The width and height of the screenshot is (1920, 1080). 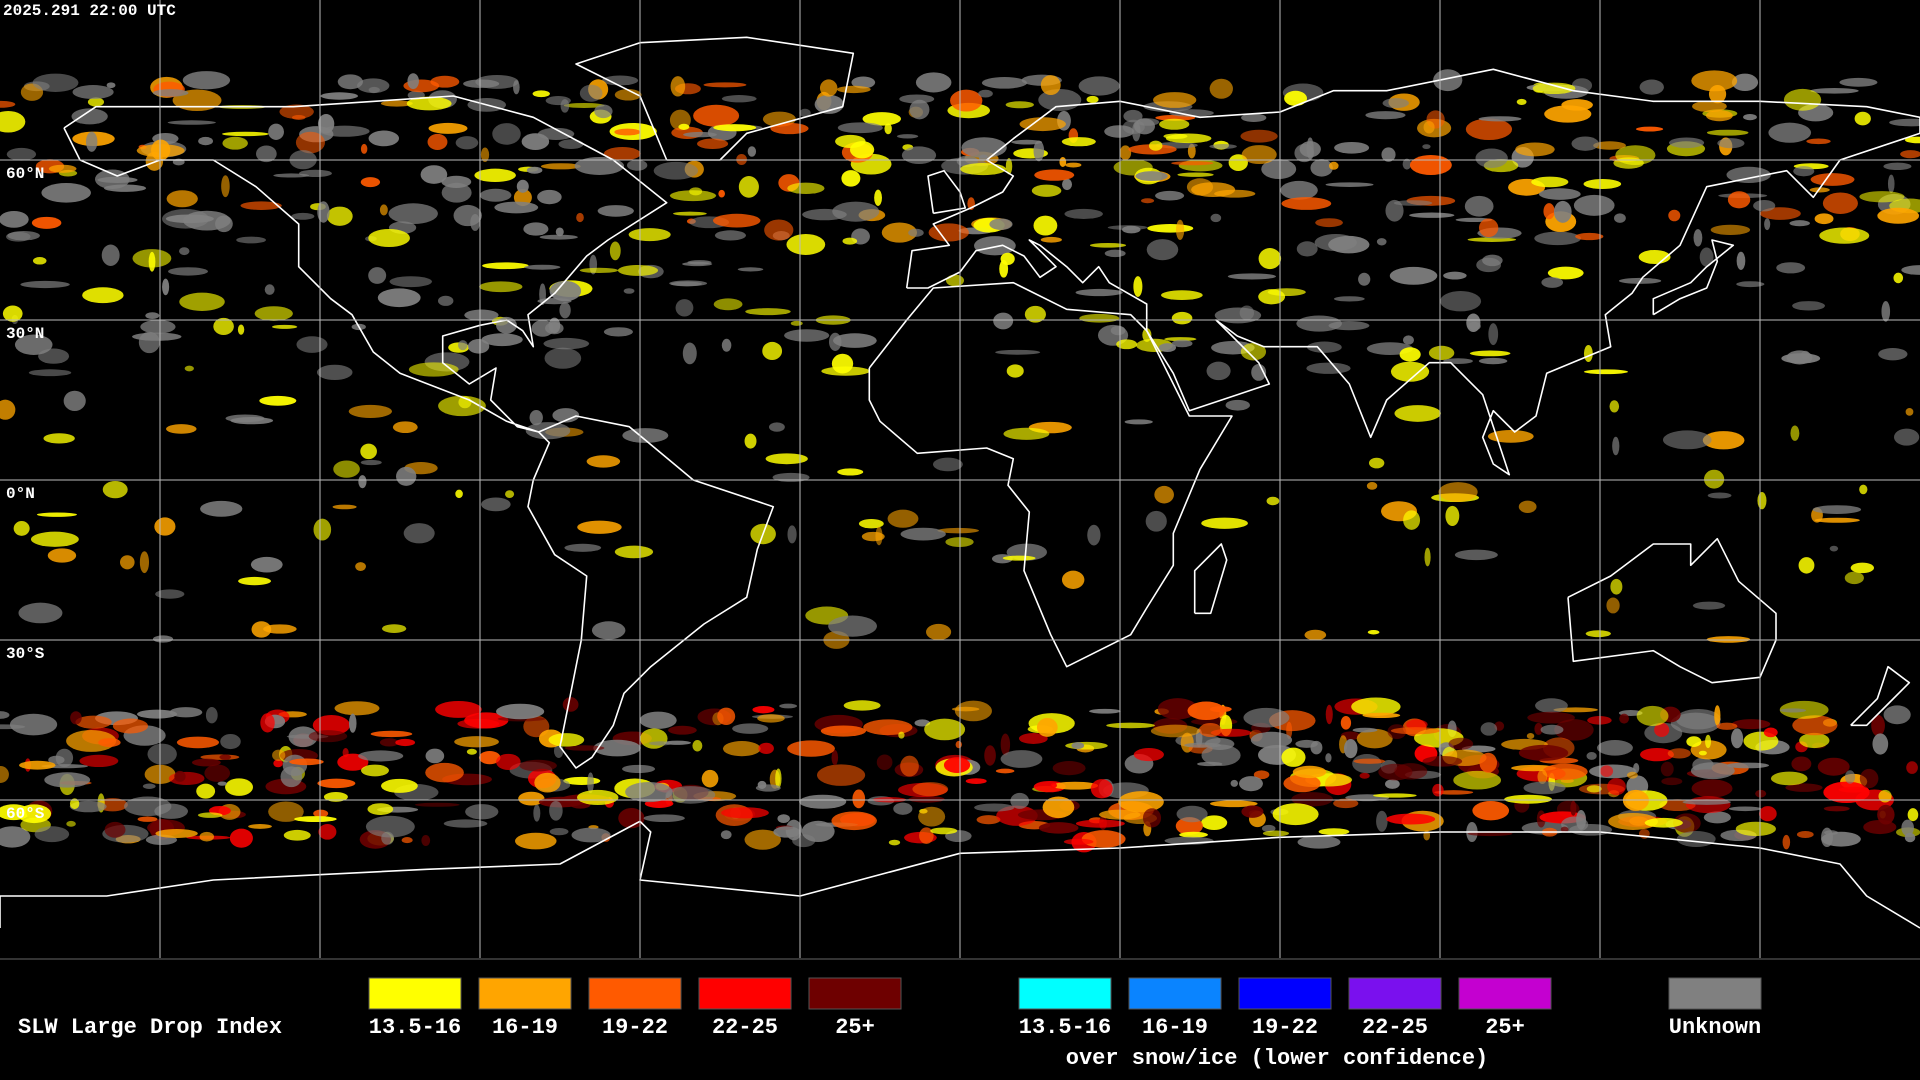 What do you see at coordinates (1285, 1027) in the screenshot?
I see `legend-label: 19-22` at bounding box center [1285, 1027].